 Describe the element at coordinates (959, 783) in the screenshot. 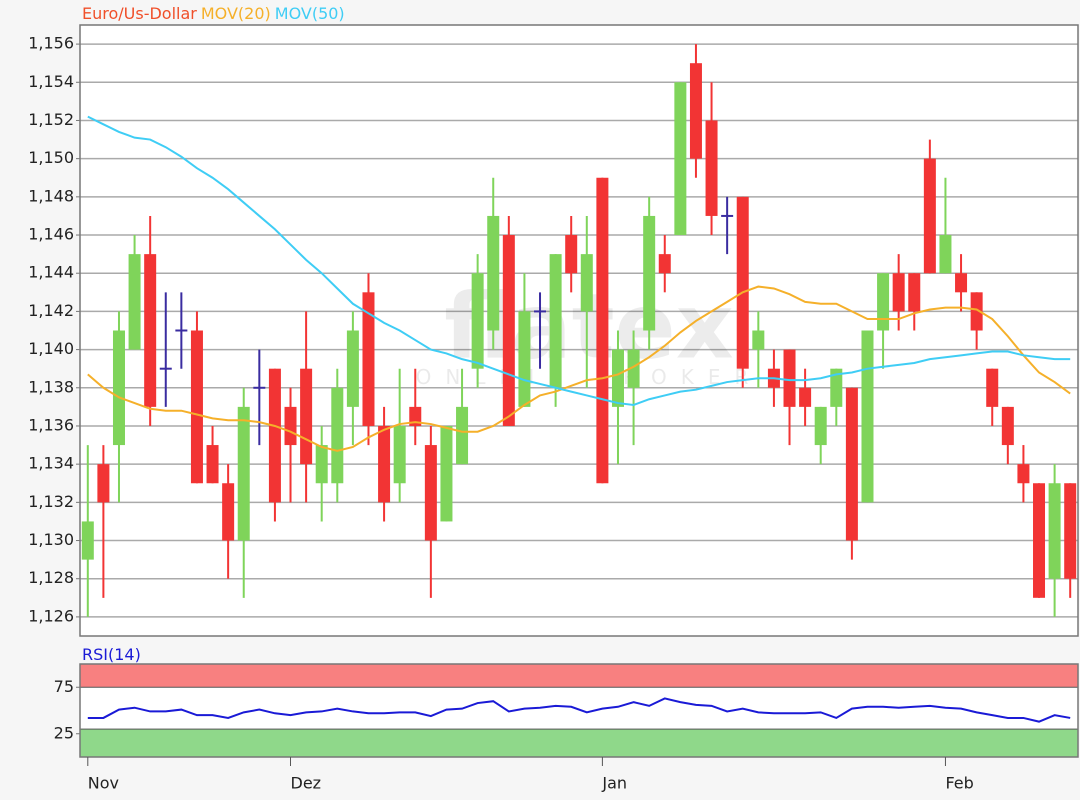

I see `x-tick-label: Feb` at that location.